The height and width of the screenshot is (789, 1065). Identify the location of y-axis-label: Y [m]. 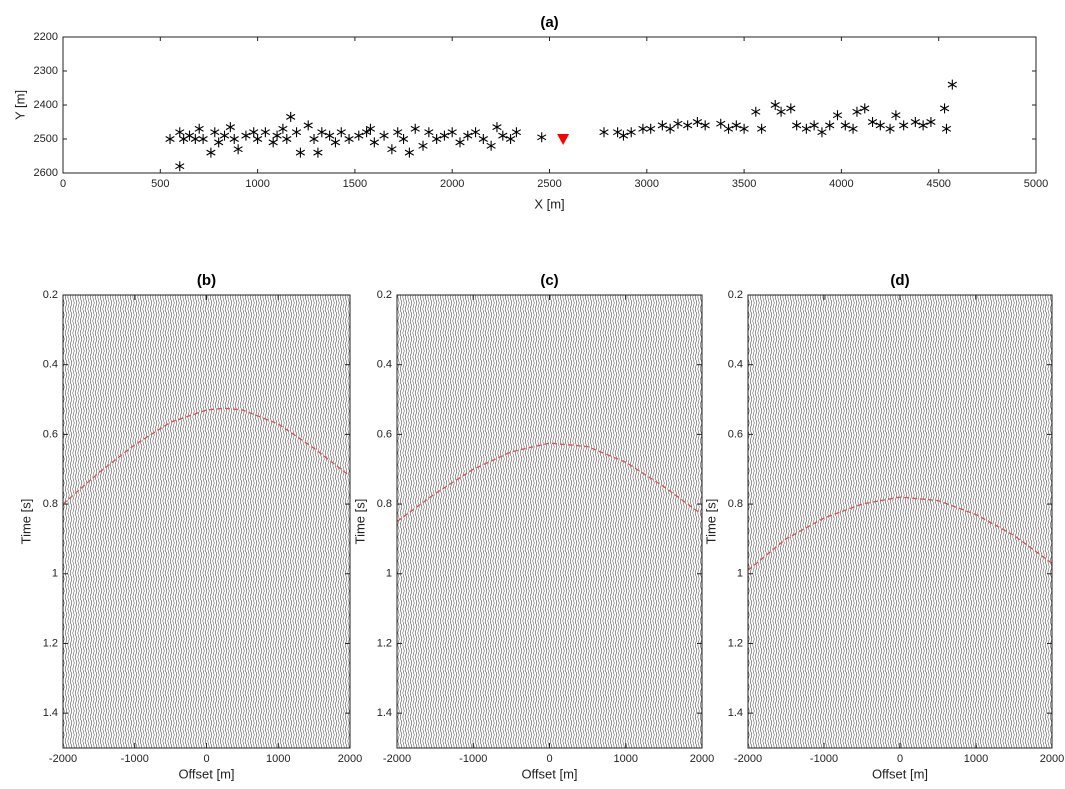
(19, 105).